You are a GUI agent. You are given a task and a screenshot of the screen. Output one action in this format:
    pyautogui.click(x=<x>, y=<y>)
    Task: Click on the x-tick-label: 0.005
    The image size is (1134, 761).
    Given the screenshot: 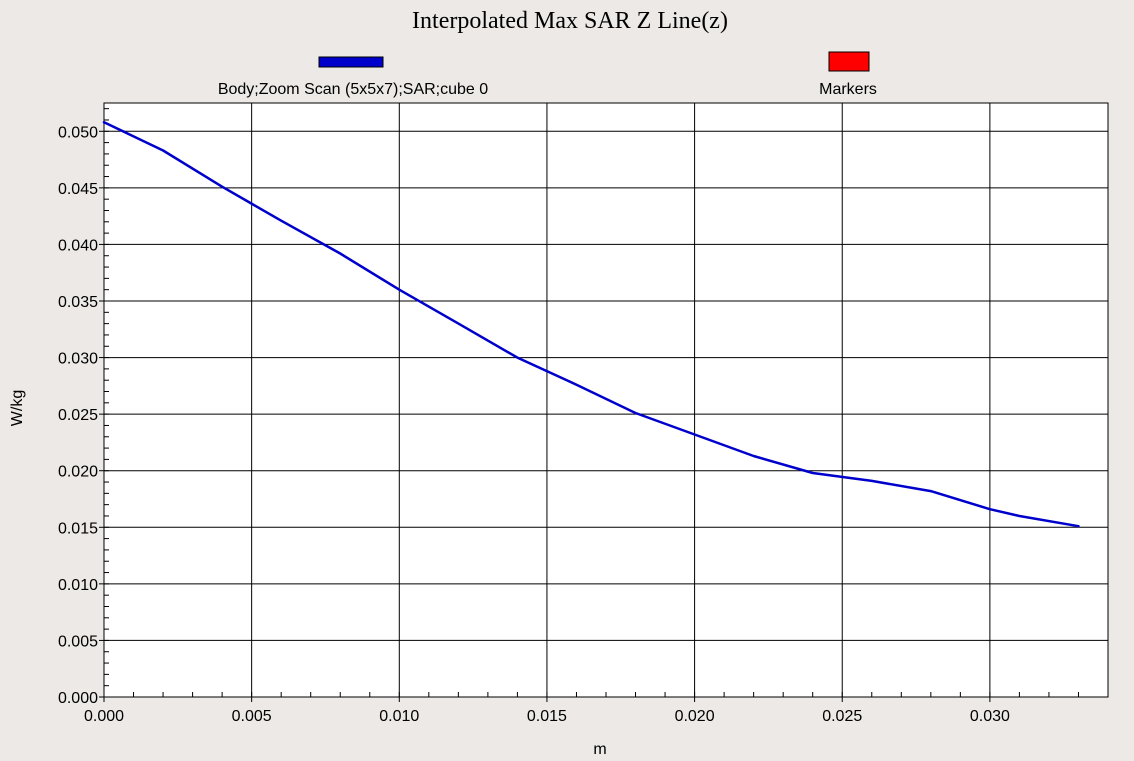 What is the action you would take?
    pyautogui.click(x=252, y=716)
    